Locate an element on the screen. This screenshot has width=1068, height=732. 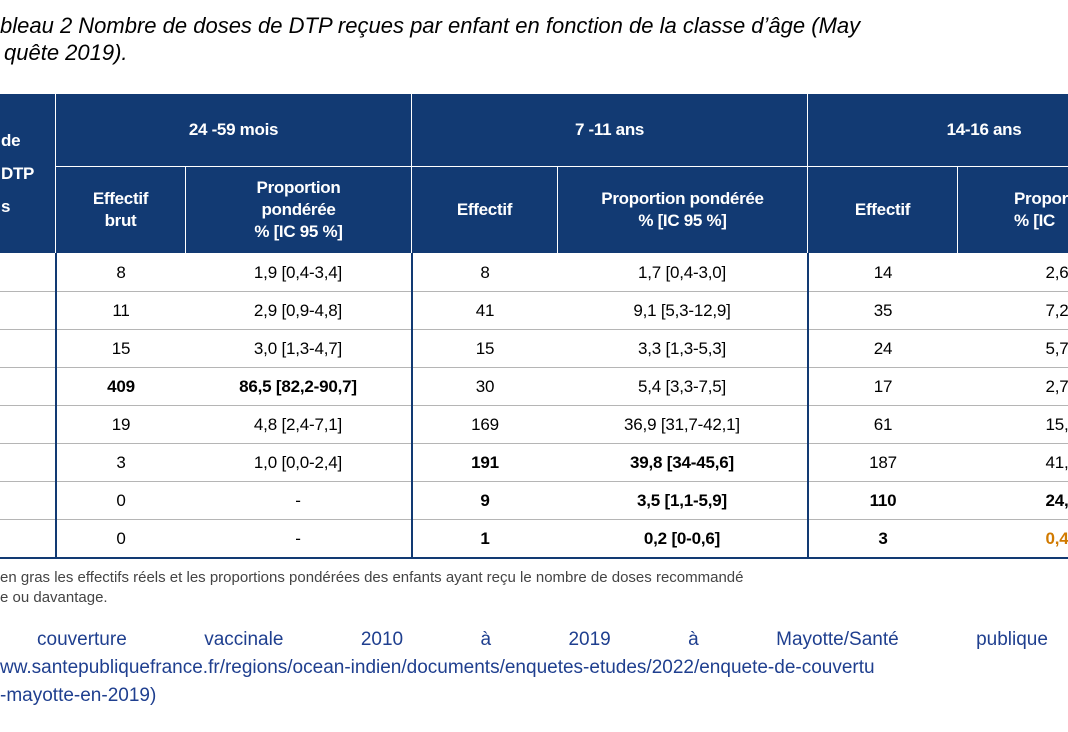
table-cell: 187 is located at coordinates (882, 462).